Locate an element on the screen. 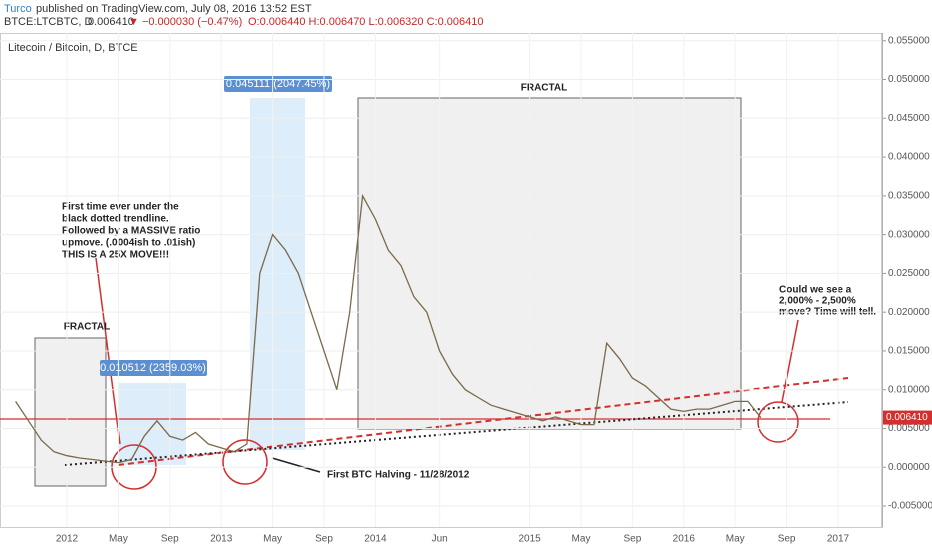  y-tick-label: 0.035000 is located at coordinates (909, 195).